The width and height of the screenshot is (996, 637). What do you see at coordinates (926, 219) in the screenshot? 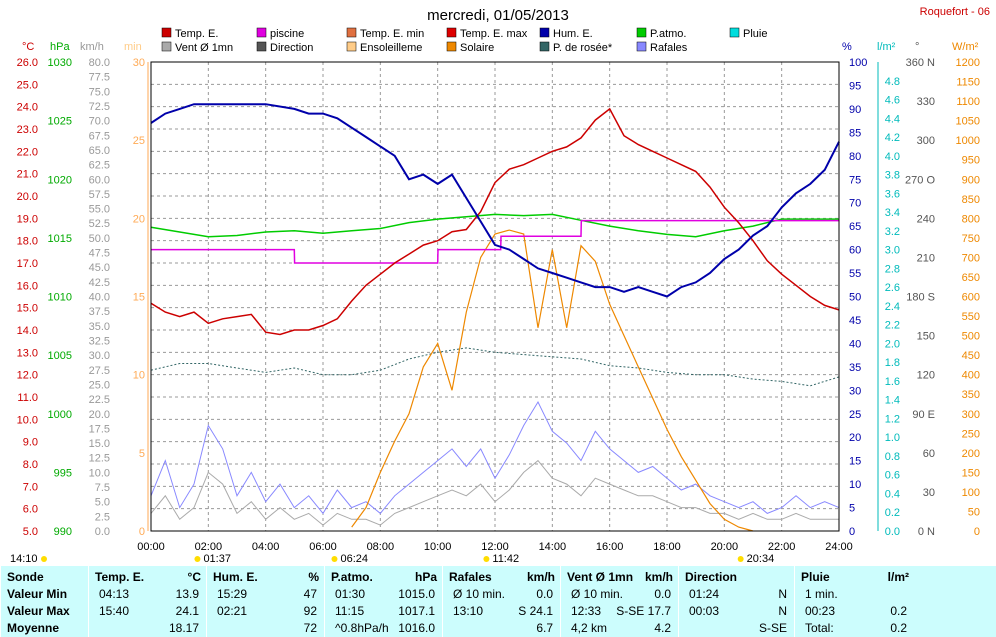
I see `axis-tick-dir: 240` at bounding box center [926, 219].